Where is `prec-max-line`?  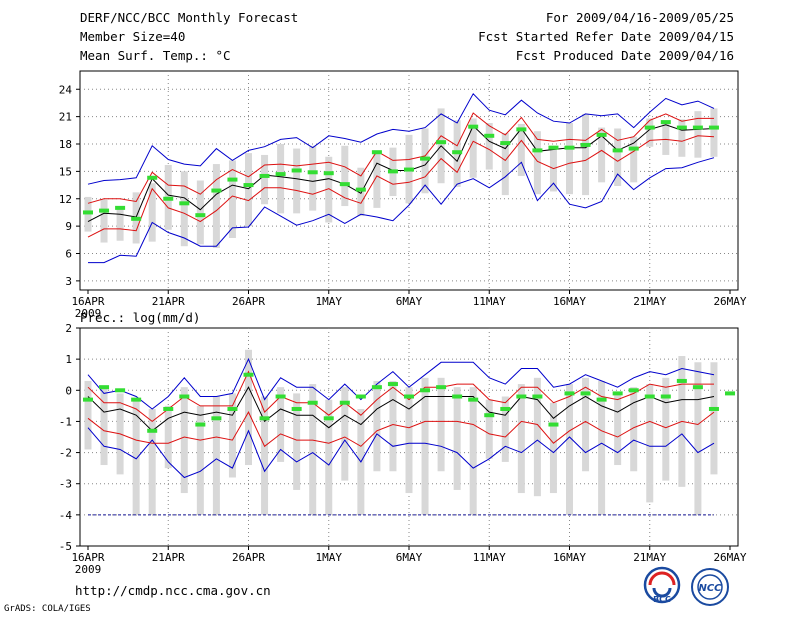
prec-max-line is located at coordinates (401, 383).